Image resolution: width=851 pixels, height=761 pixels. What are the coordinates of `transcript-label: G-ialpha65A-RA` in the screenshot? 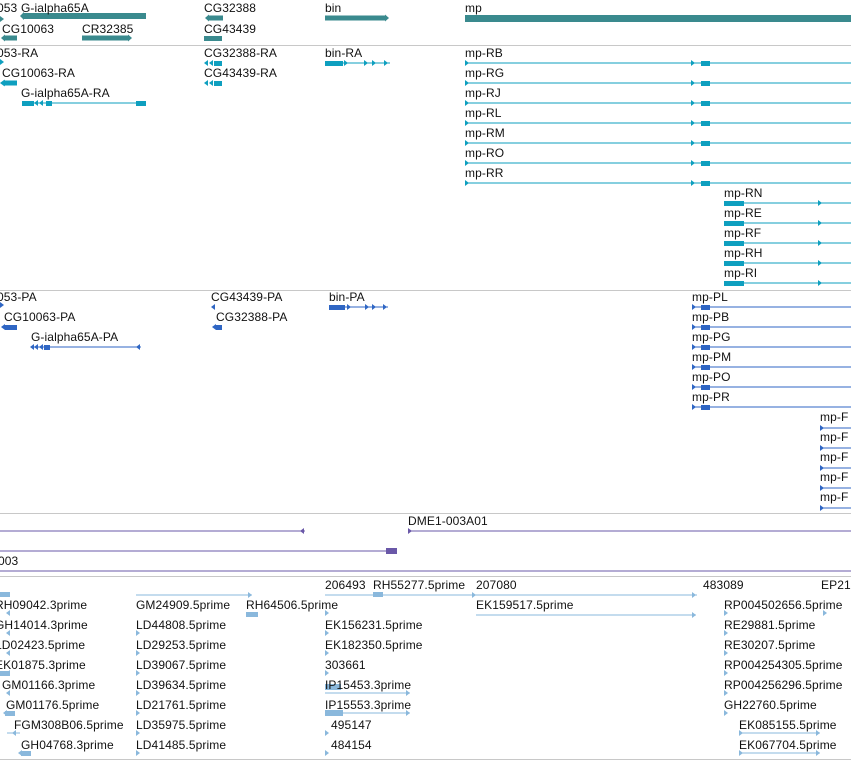 It's located at (65, 93).